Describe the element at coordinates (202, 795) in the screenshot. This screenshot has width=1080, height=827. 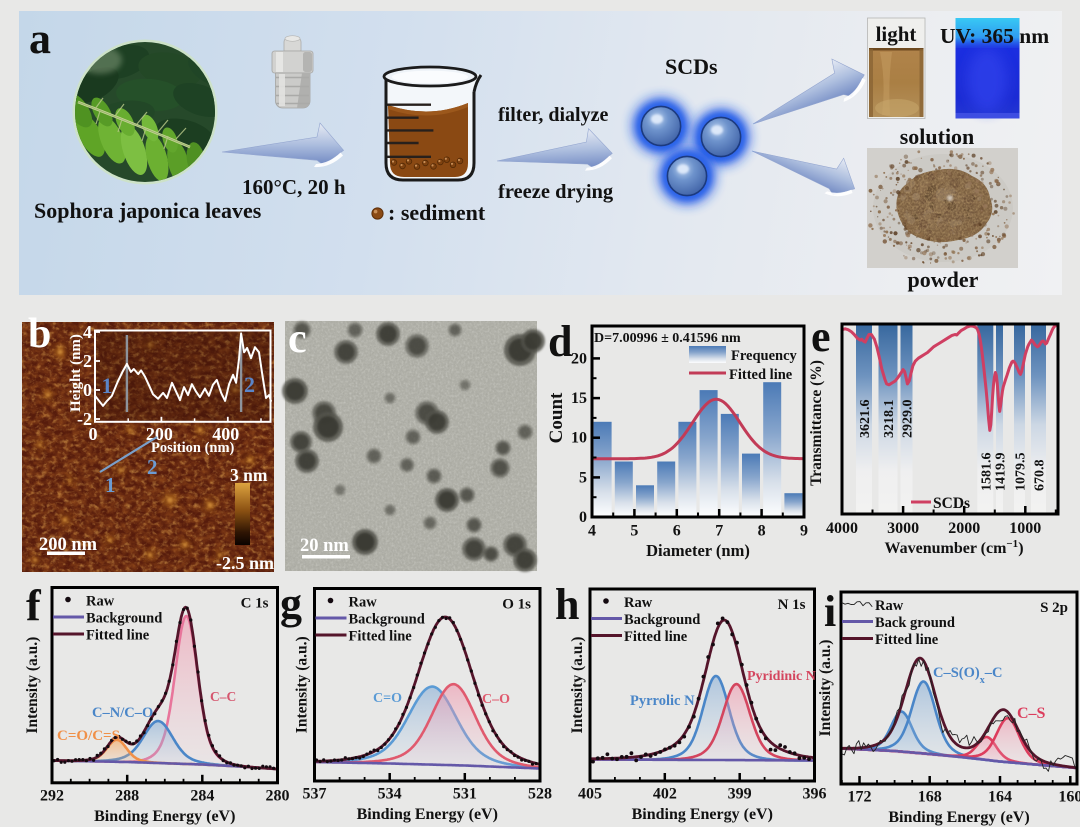
I see `svg-text: 284` at that location.